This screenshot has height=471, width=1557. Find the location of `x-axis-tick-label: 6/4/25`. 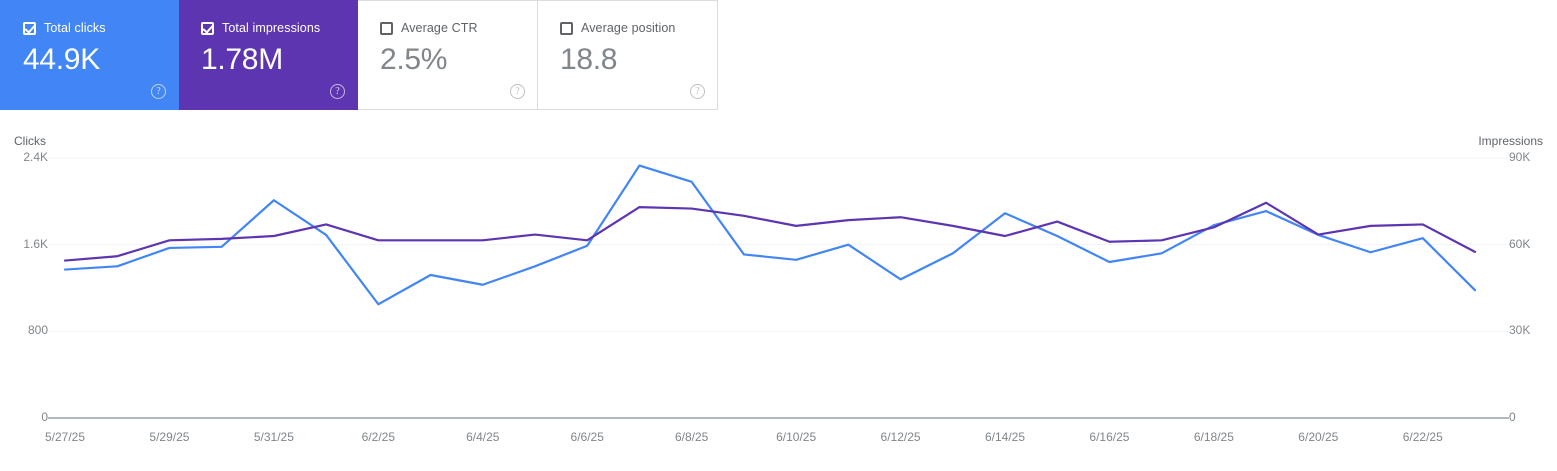

x-axis-tick-label: 6/4/25 is located at coordinates (483, 437).